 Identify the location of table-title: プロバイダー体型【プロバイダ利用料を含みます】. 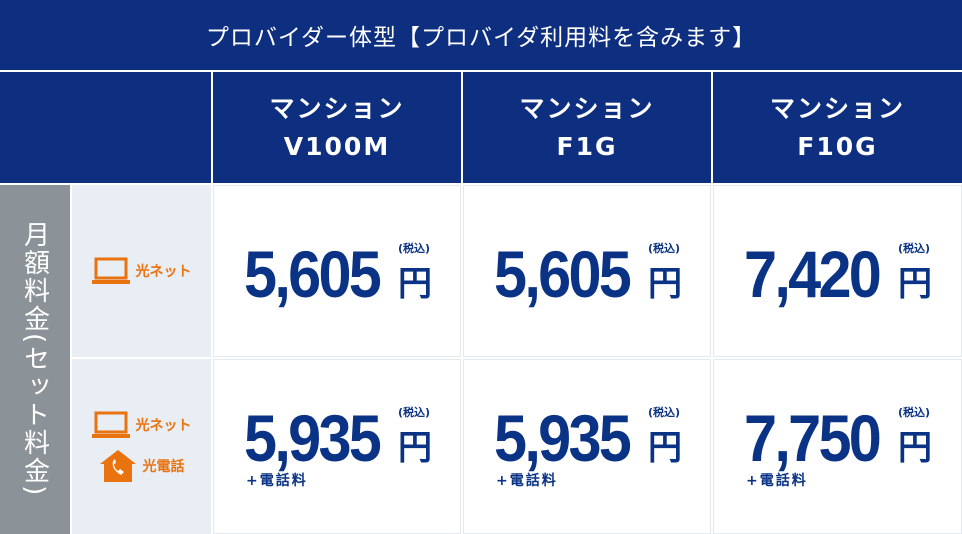
(481, 35).